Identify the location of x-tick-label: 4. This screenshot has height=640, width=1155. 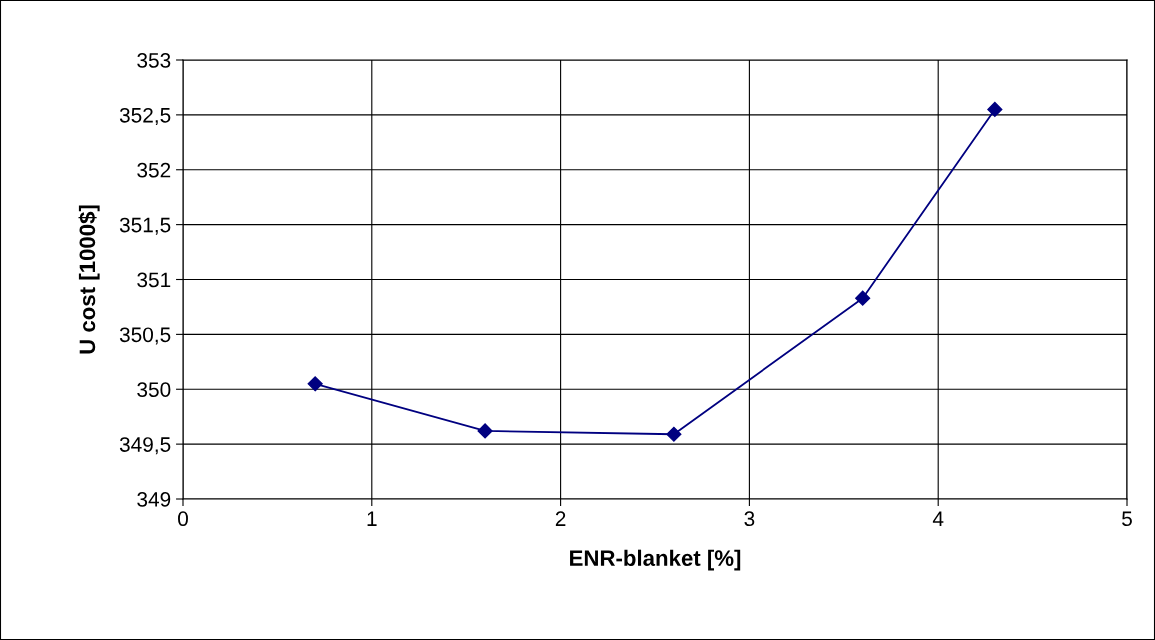
(938, 518).